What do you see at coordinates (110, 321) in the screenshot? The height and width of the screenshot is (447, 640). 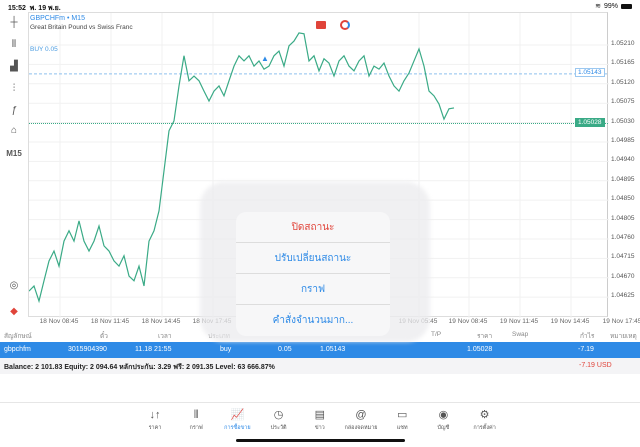 I see `x-tick-label: 18 Nov 11:45` at bounding box center [110, 321].